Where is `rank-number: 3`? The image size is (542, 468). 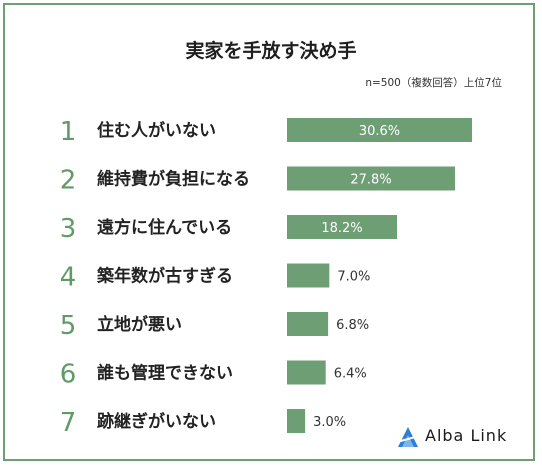 rank-number: 3 is located at coordinates (68, 229).